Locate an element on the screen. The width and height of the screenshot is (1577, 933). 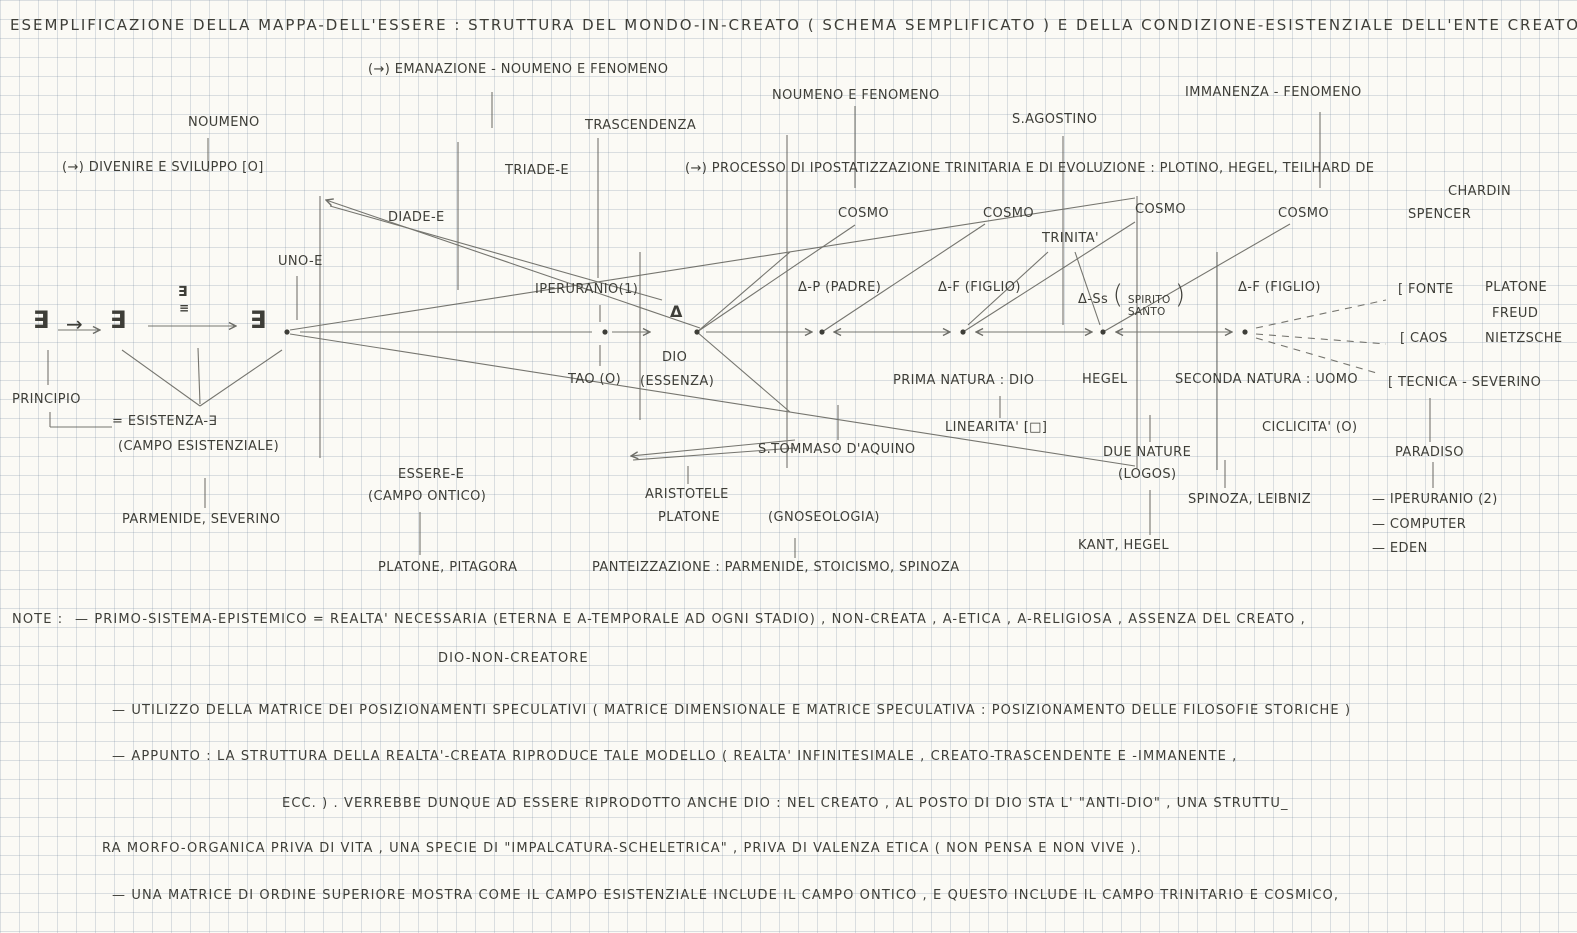
label-cosmo-4: COSMO is located at coordinates (1304, 213).